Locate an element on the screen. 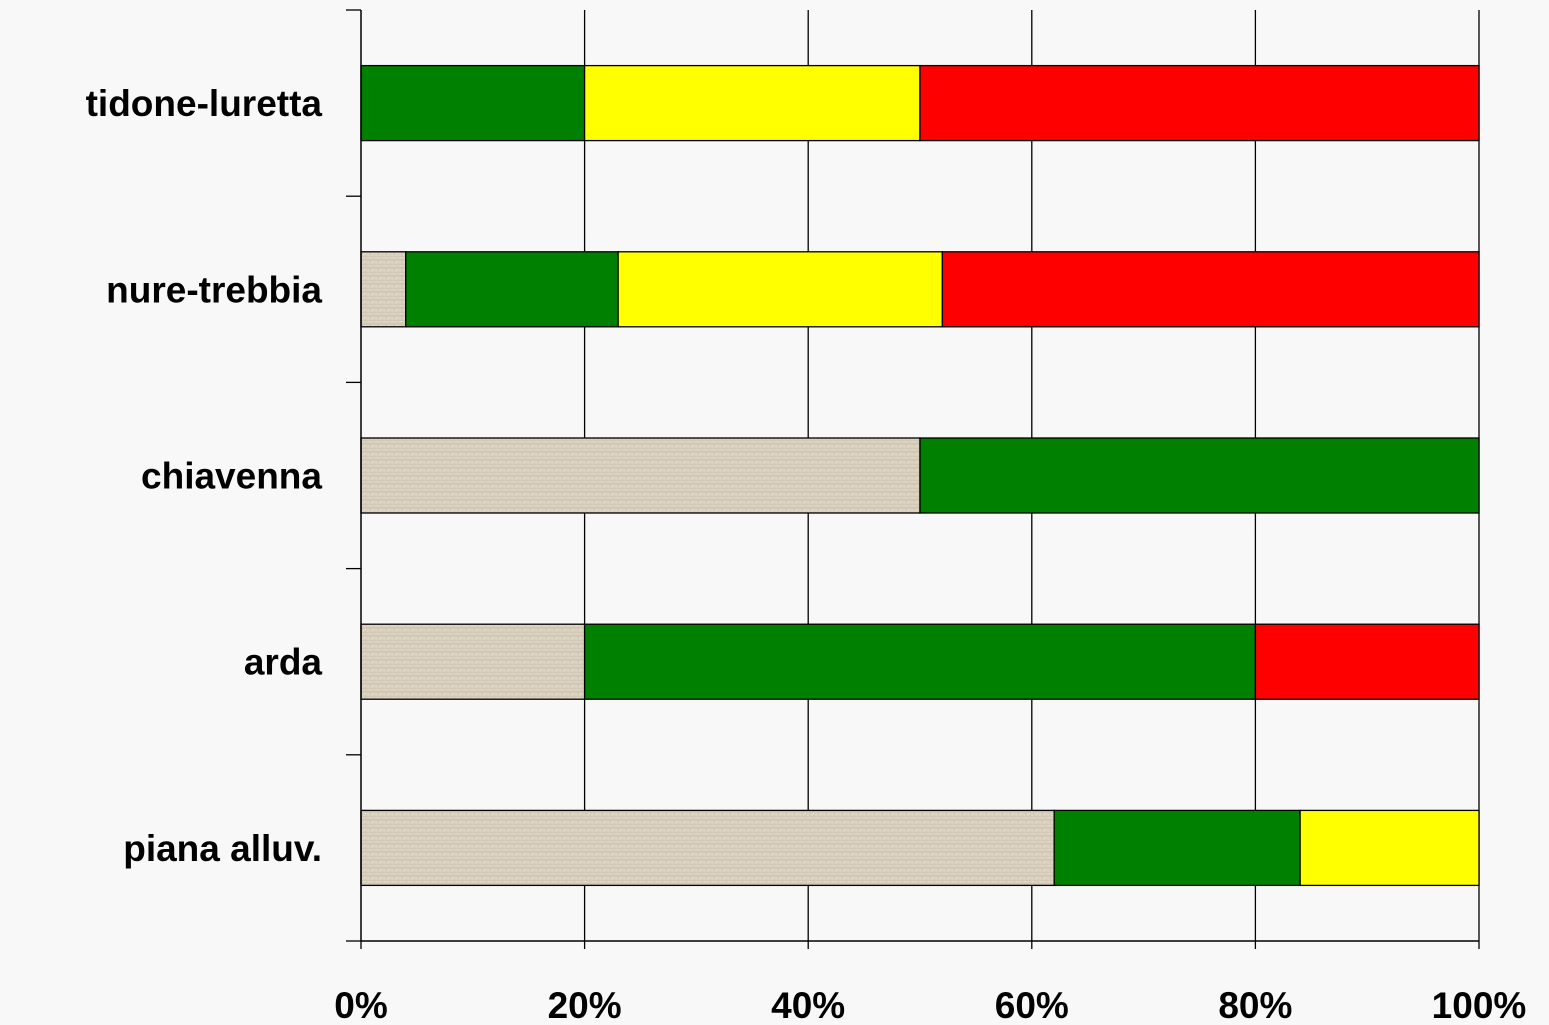 This screenshot has height=1025, width=1549. x-tick-label: 100% is located at coordinates (1479, 1005).